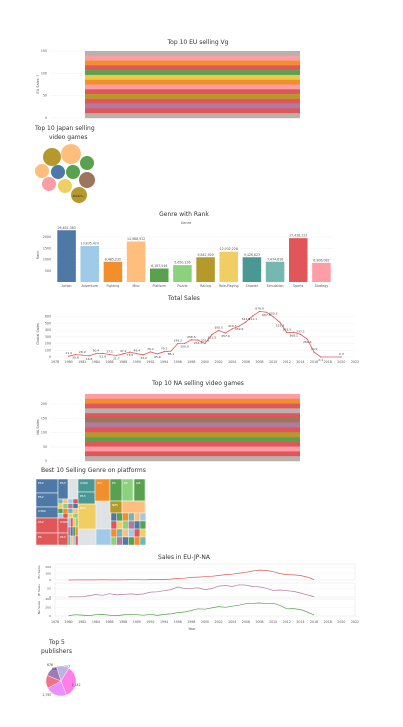 This screenshot has height=727, width=403. Describe the element at coordinates (191, 575) in the screenshot. I see `region-series-line` at that location.